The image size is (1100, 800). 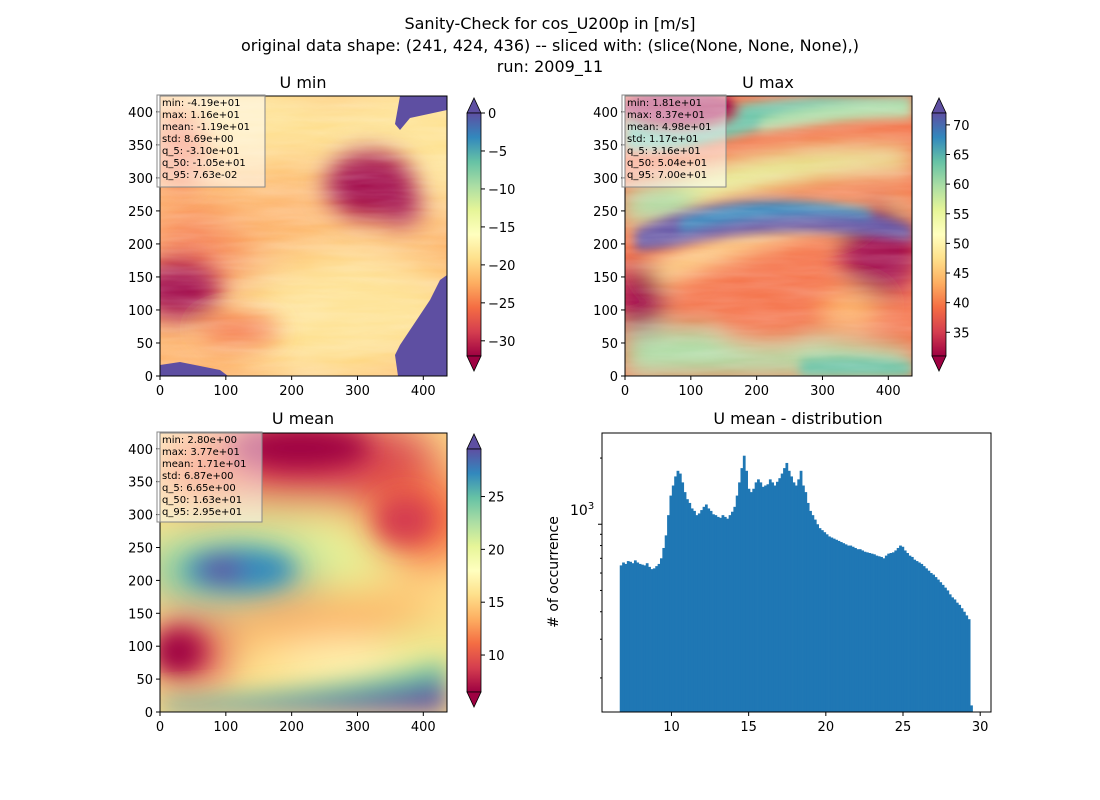 I want to click on colorbar-extend-max, so click(x=939, y=105).